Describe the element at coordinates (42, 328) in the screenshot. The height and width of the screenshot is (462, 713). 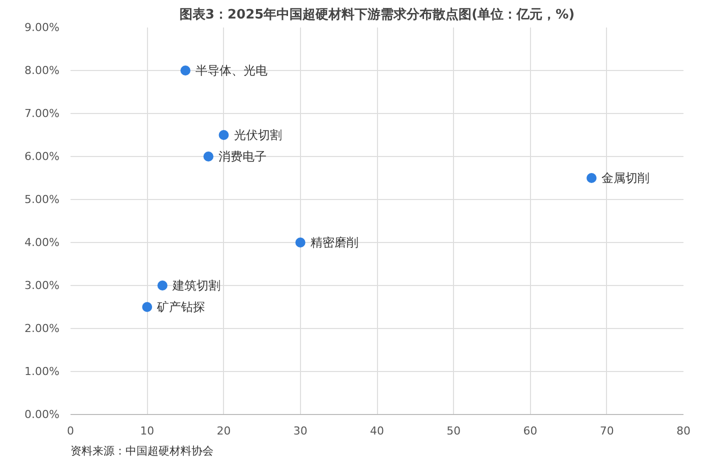
I see `y-tick-label: 2.00%` at that location.